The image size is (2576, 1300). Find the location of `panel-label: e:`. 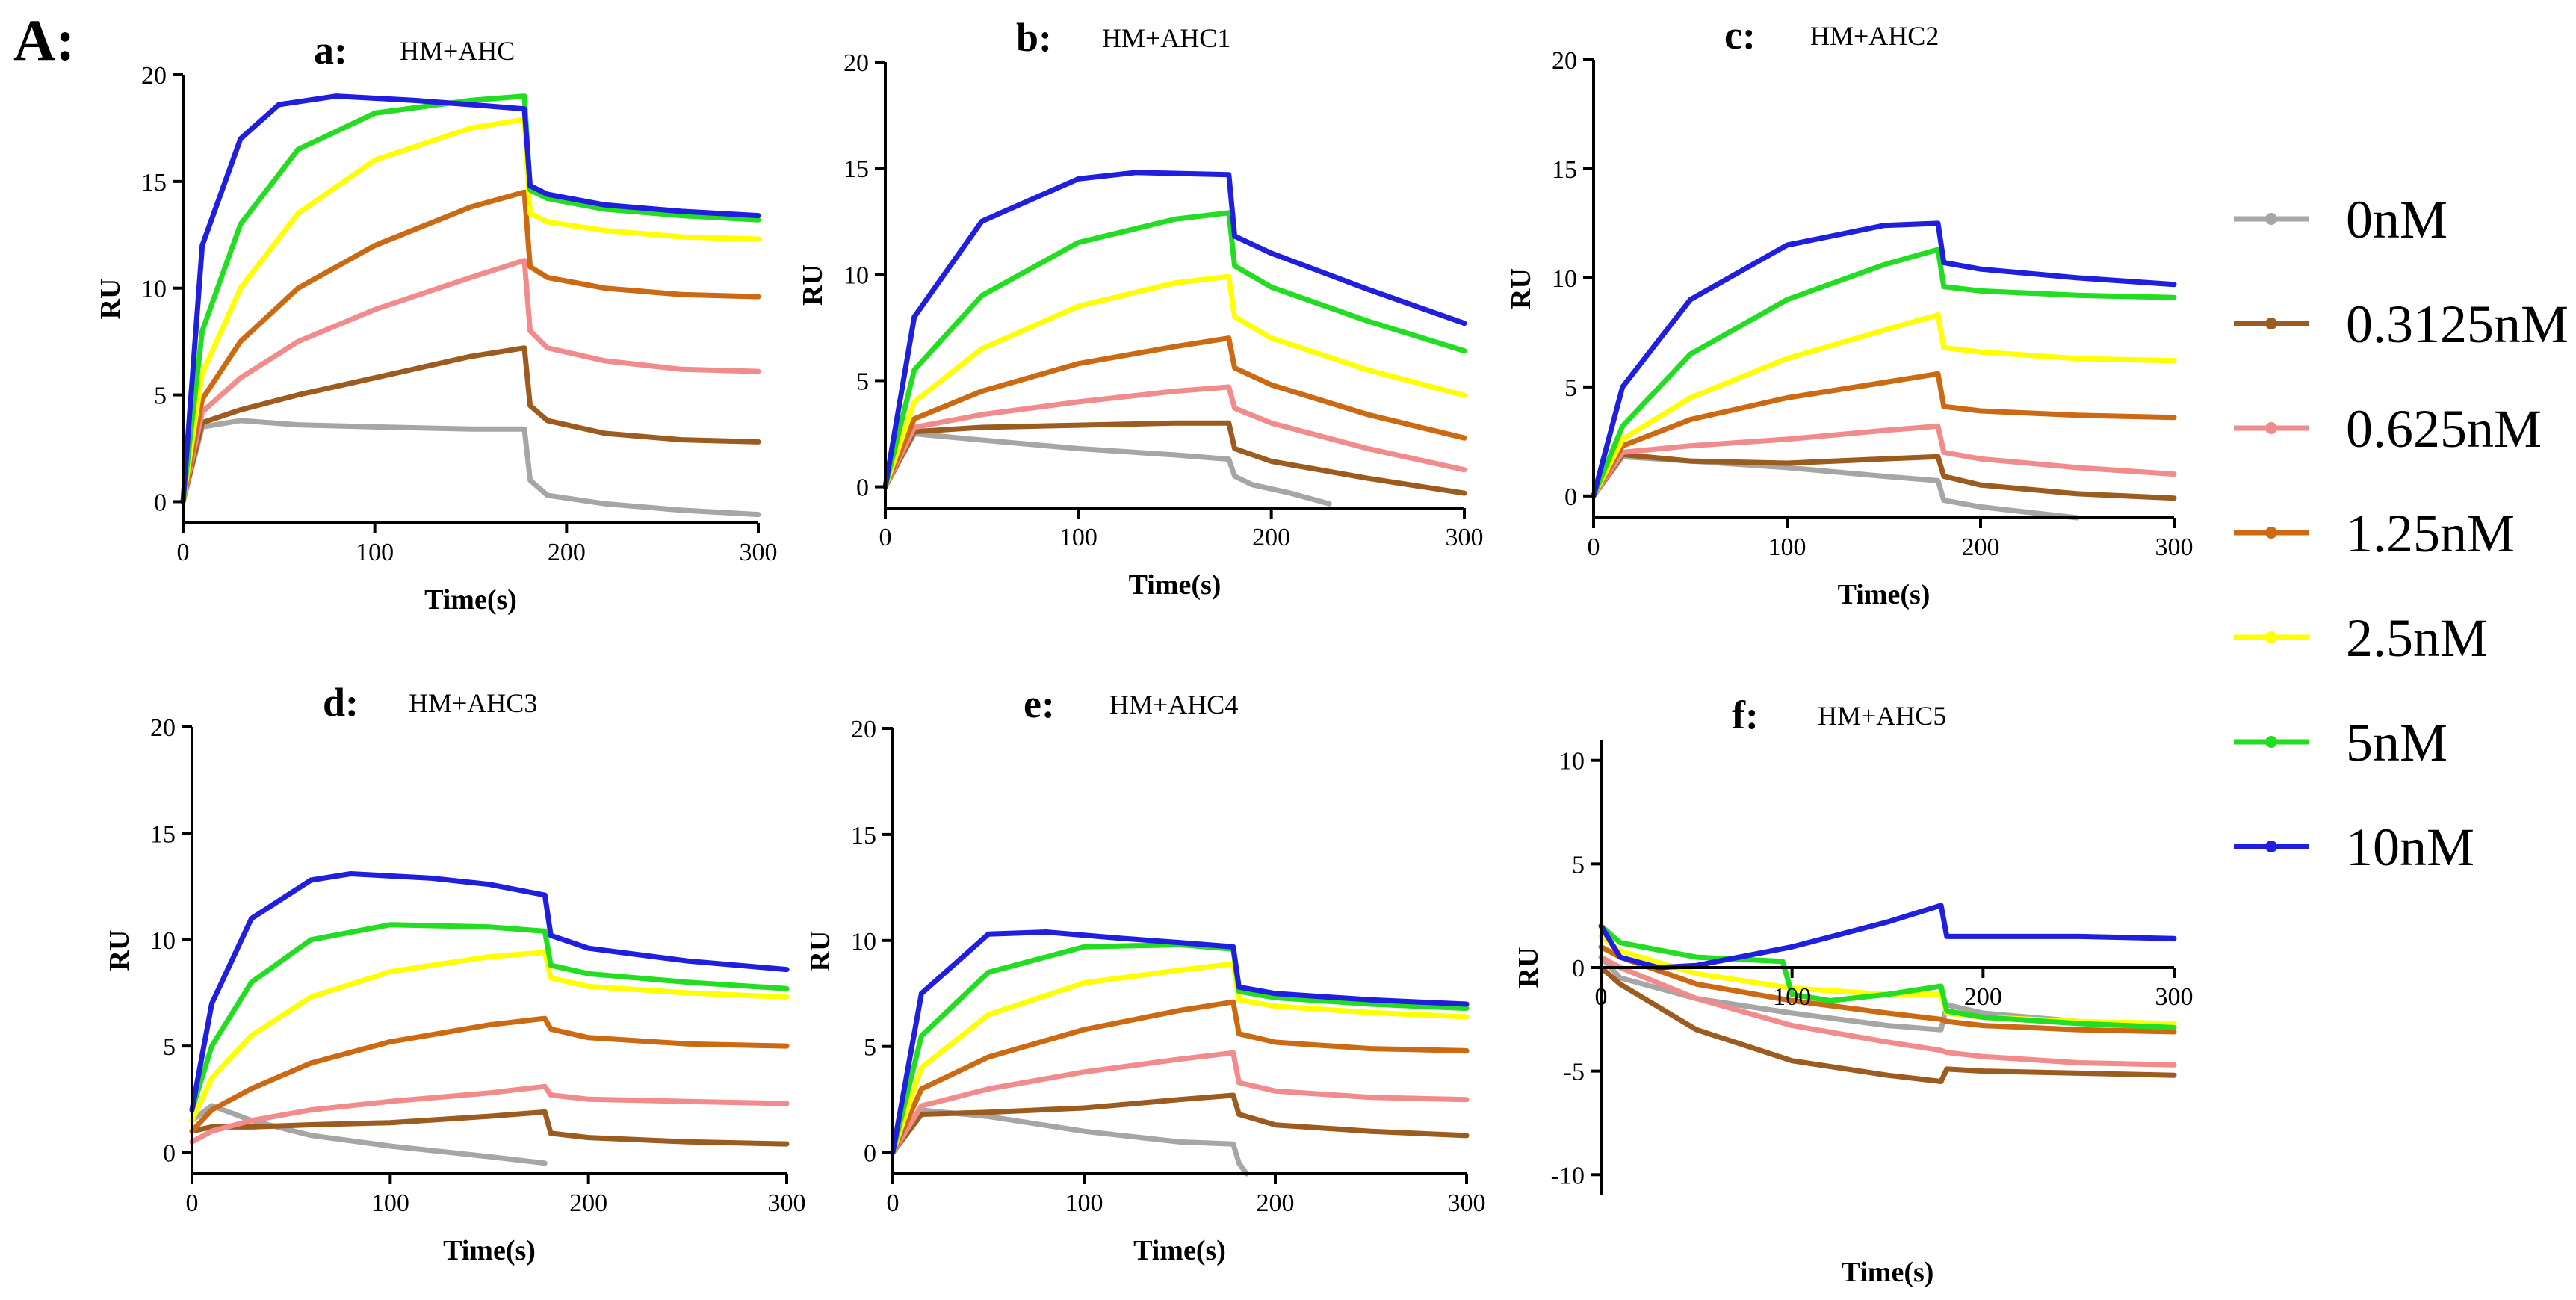

panel-label: e: is located at coordinates (1039, 703).